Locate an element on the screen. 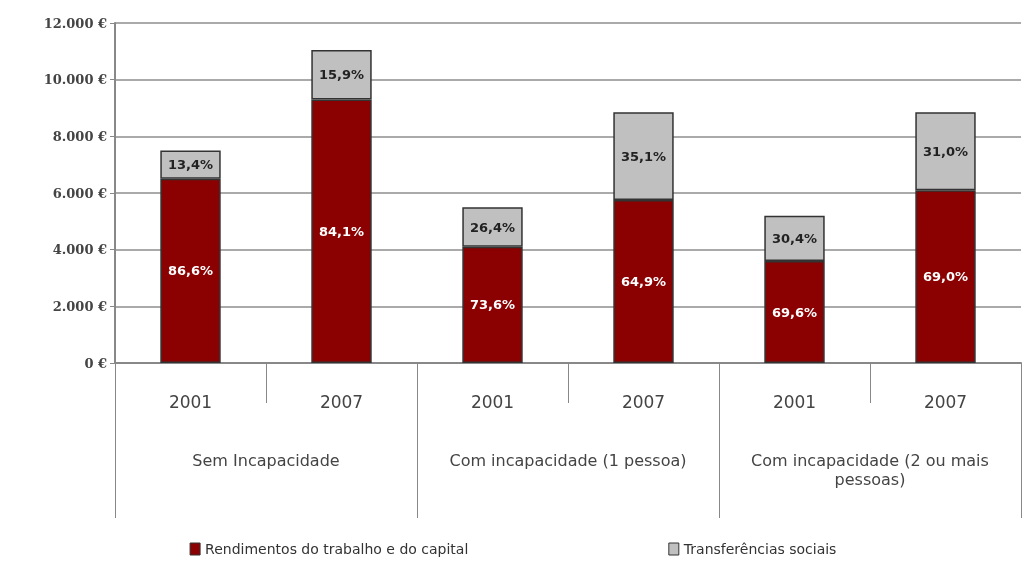  annotation: 84,1% is located at coordinates (341, 231).